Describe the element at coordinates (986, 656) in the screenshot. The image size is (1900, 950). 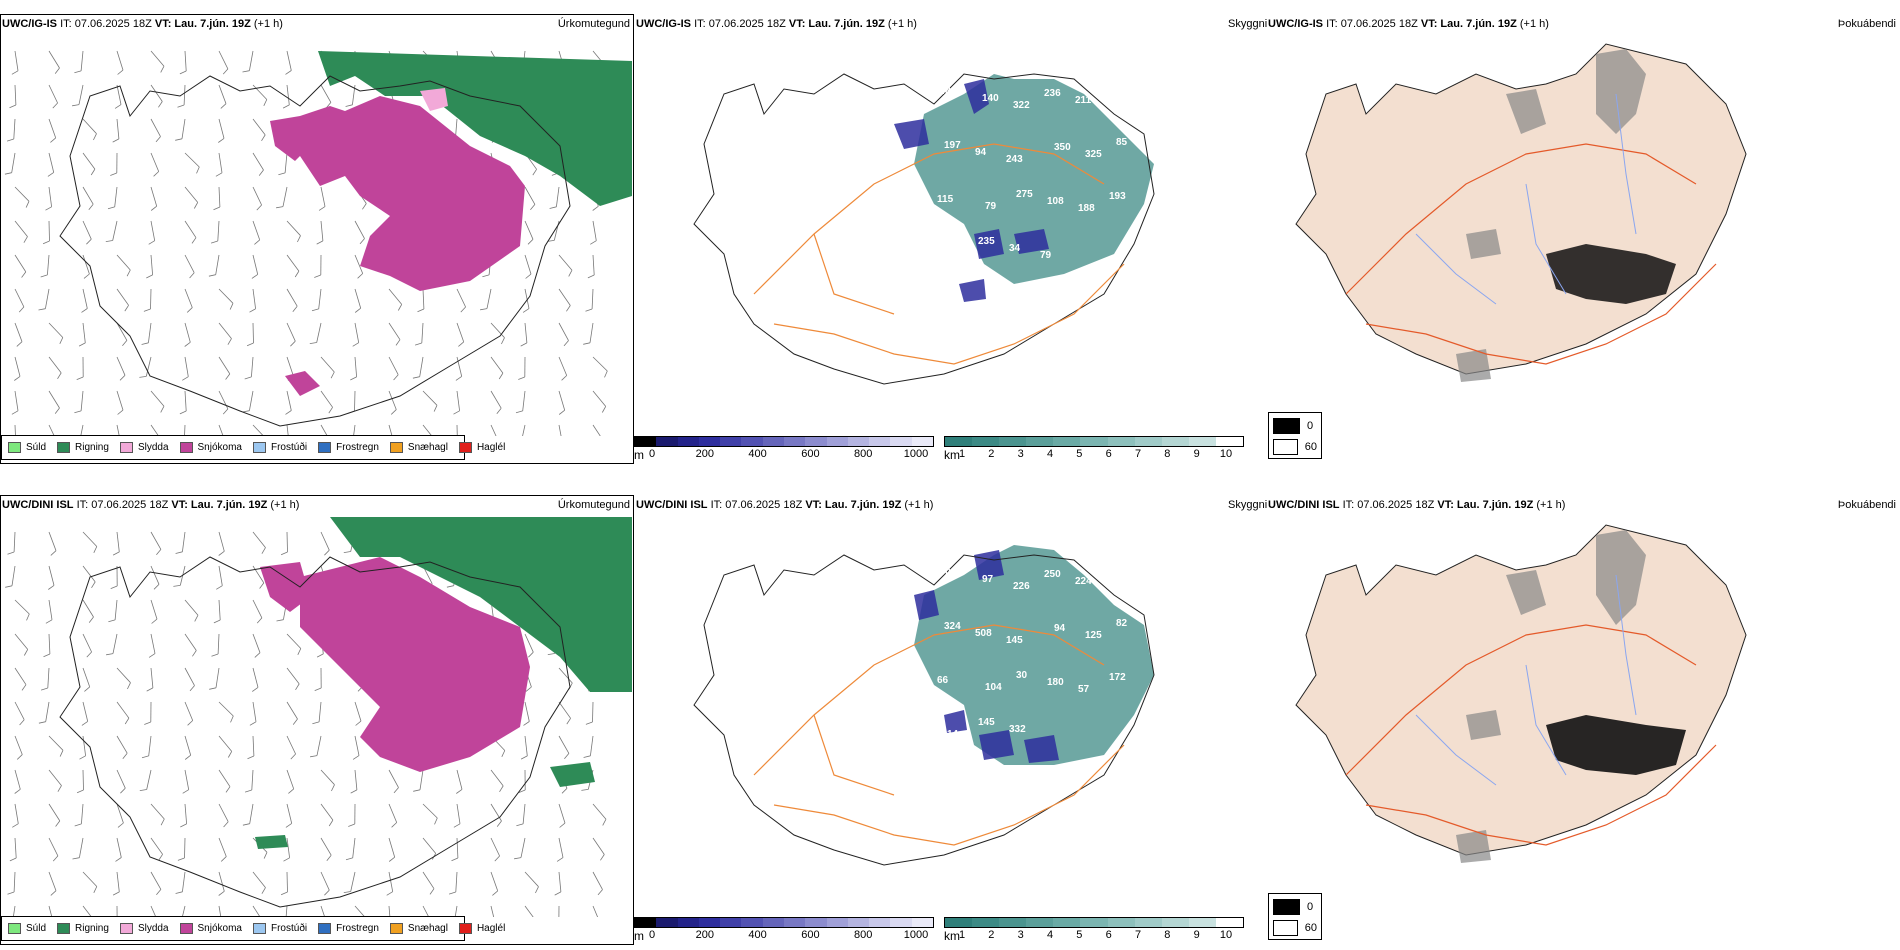
I see `cloudbase-area` at that location.